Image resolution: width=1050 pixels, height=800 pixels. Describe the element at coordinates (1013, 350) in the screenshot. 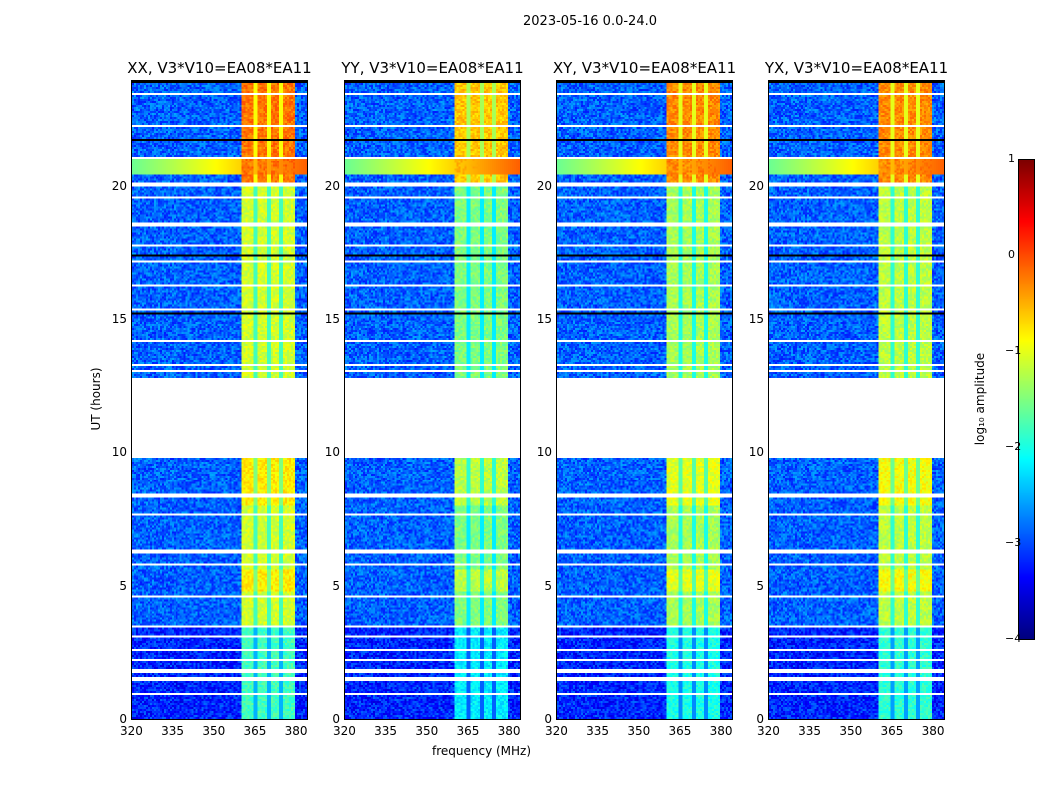

I see `colorbar-tick-label: −1` at that location.